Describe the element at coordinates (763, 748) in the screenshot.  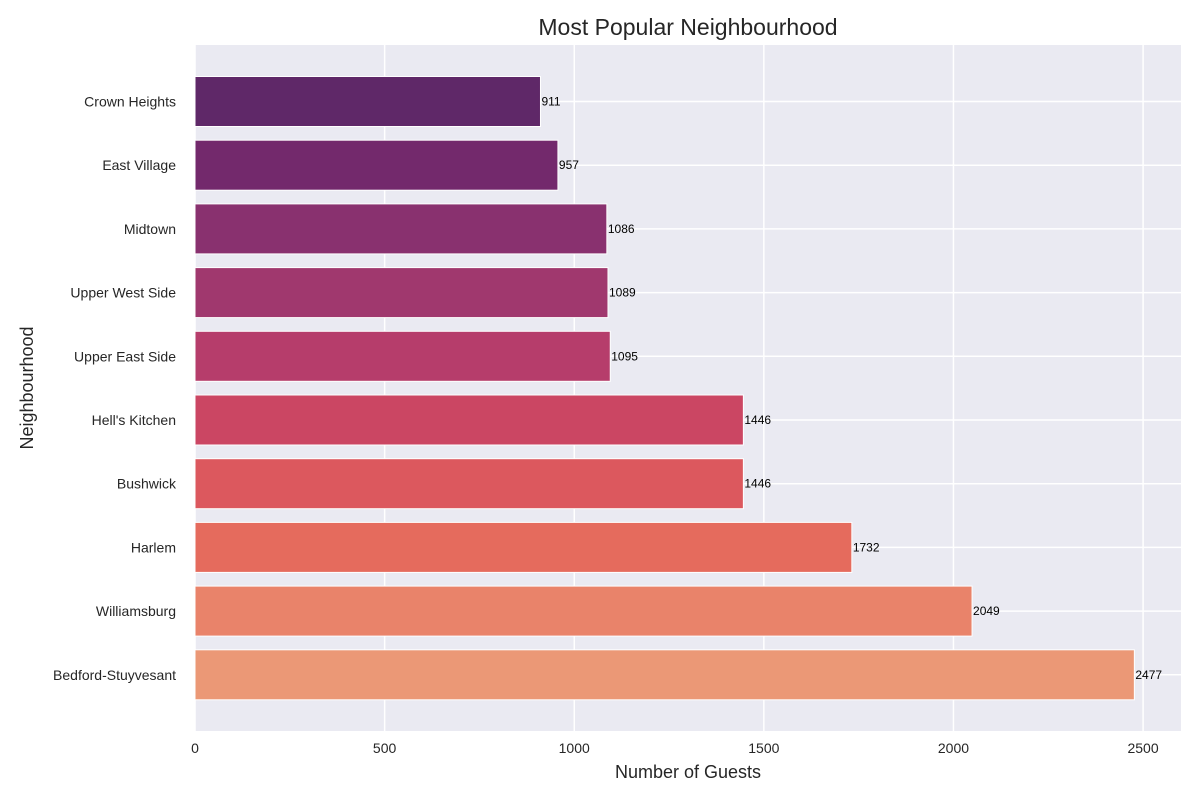
I see `x-tick-label: 1500` at that location.